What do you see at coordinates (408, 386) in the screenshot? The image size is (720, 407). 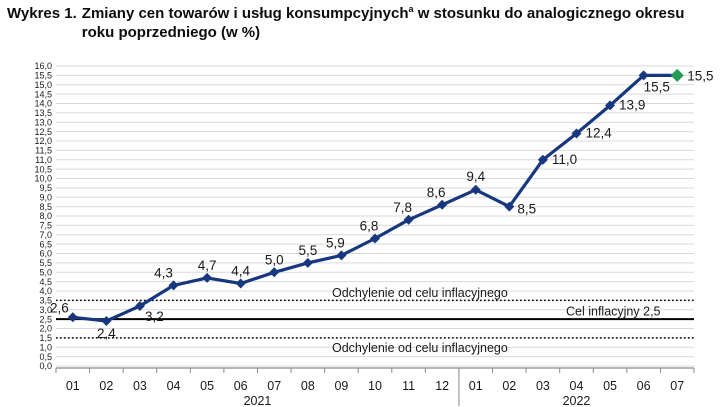 I see `month-label: 11` at bounding box center [408, 386].